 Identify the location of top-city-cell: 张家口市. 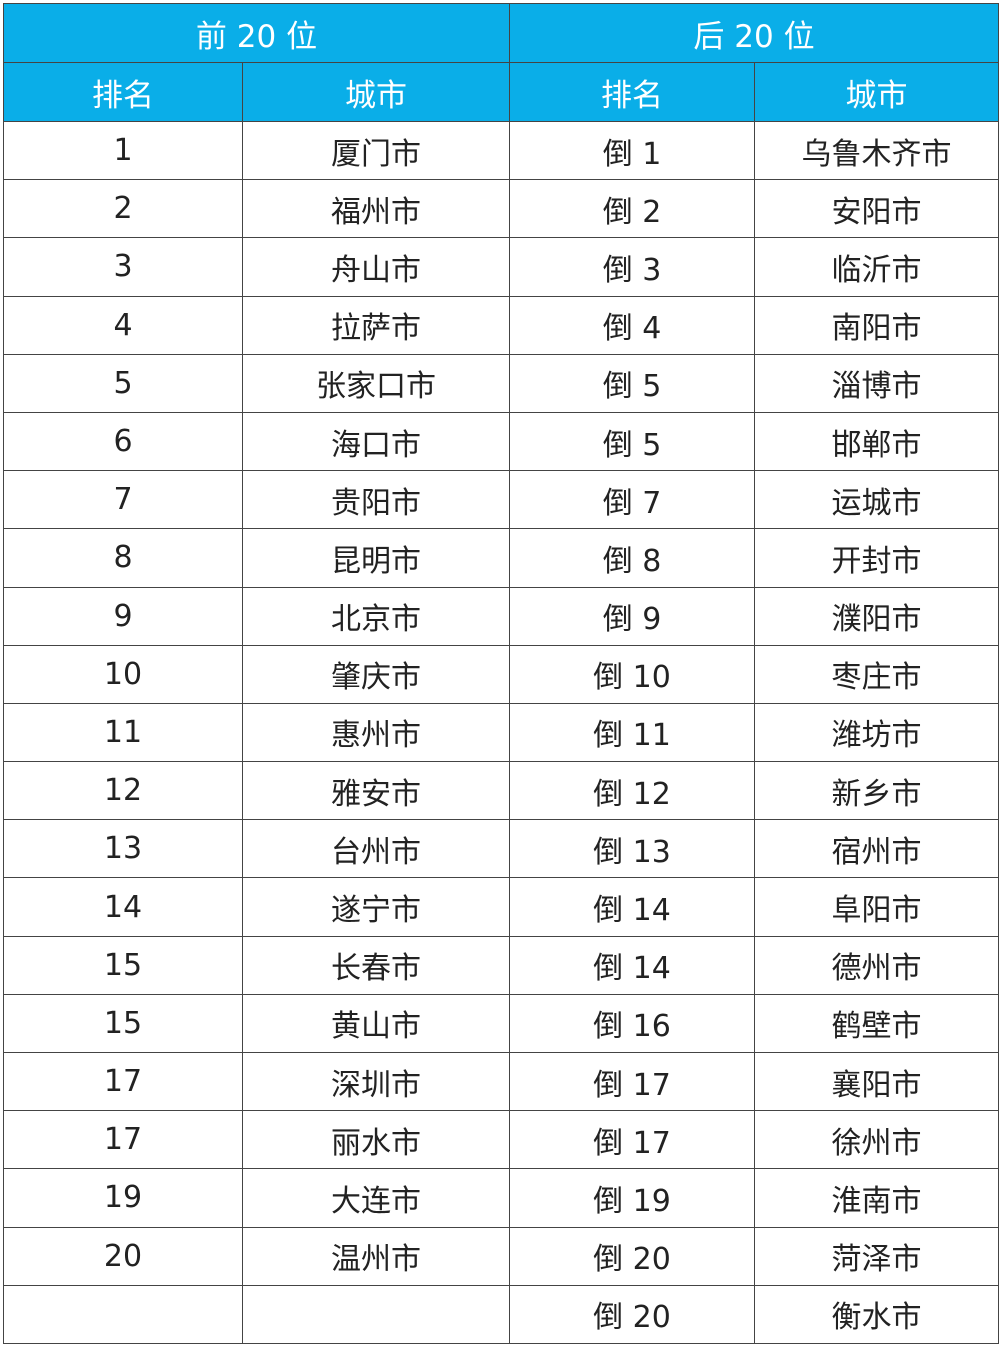
(376, 383).